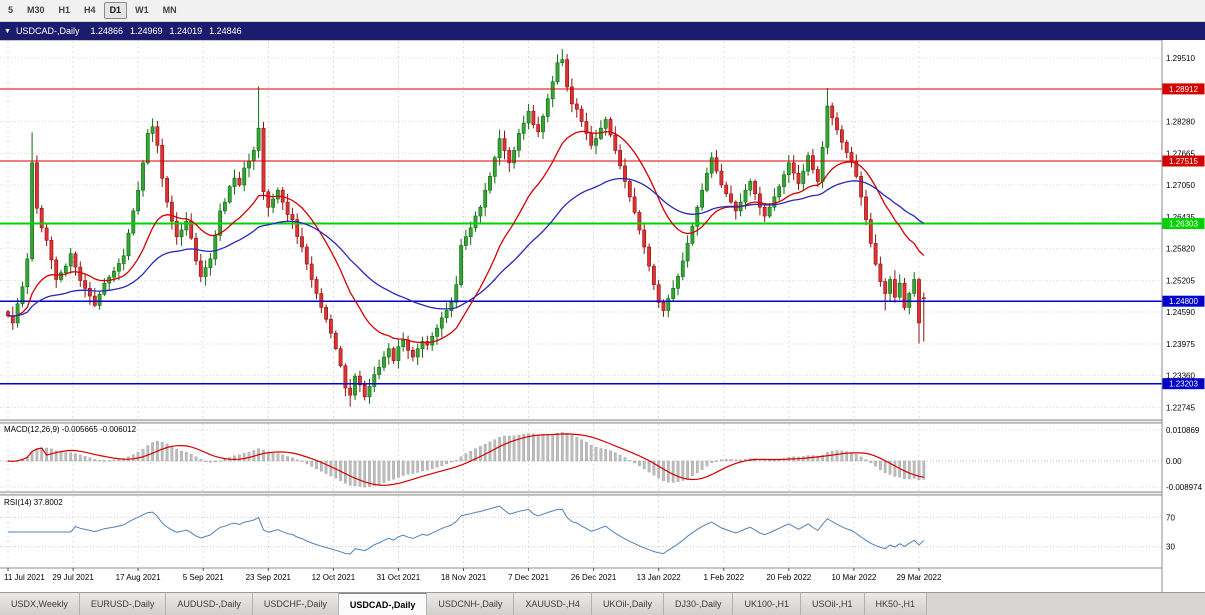 The image size is (1205, 615). Describe the element at coordinates (90, 10) in the screenshot. I see `timeframe-button-H4: H4` at that location.